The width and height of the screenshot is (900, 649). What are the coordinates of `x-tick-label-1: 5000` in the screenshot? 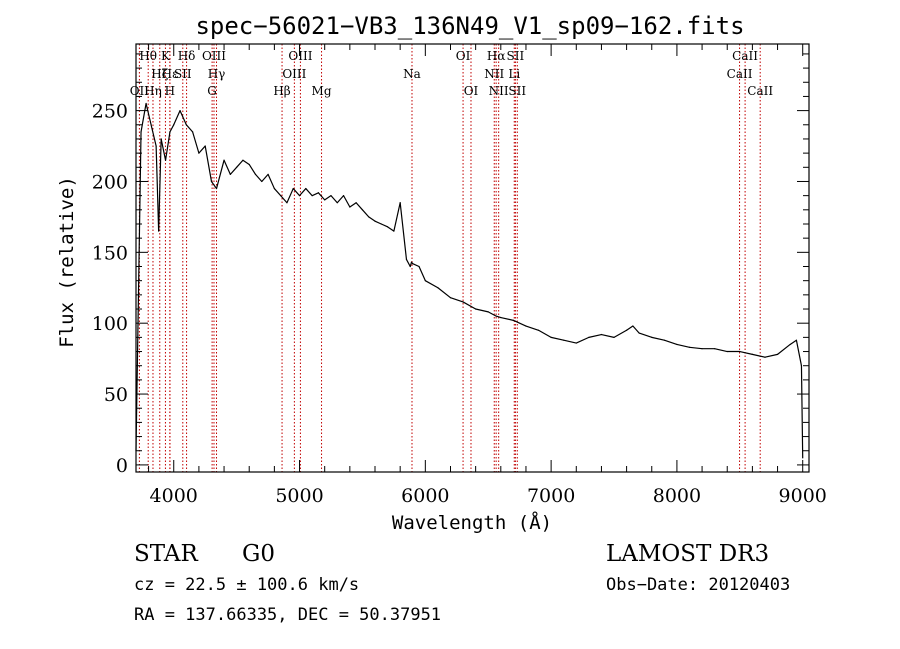 It's located at (299, 496).